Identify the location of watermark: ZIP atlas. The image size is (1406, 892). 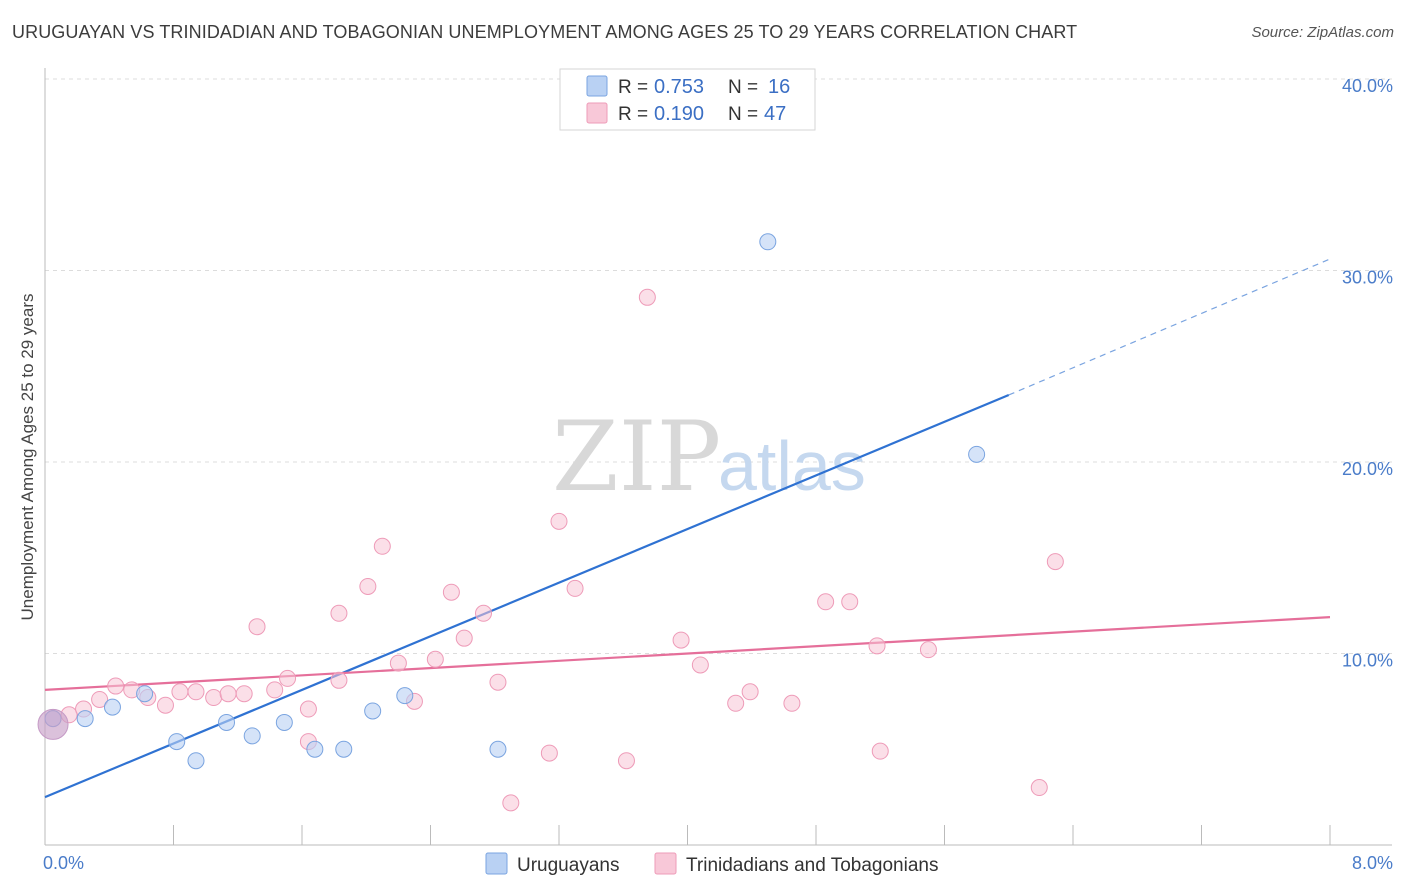
(709, 457).